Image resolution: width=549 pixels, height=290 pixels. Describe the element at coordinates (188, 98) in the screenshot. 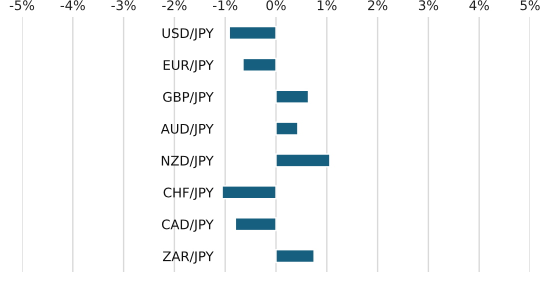

I see `y-tick-label: GBP/JPY` at that location.